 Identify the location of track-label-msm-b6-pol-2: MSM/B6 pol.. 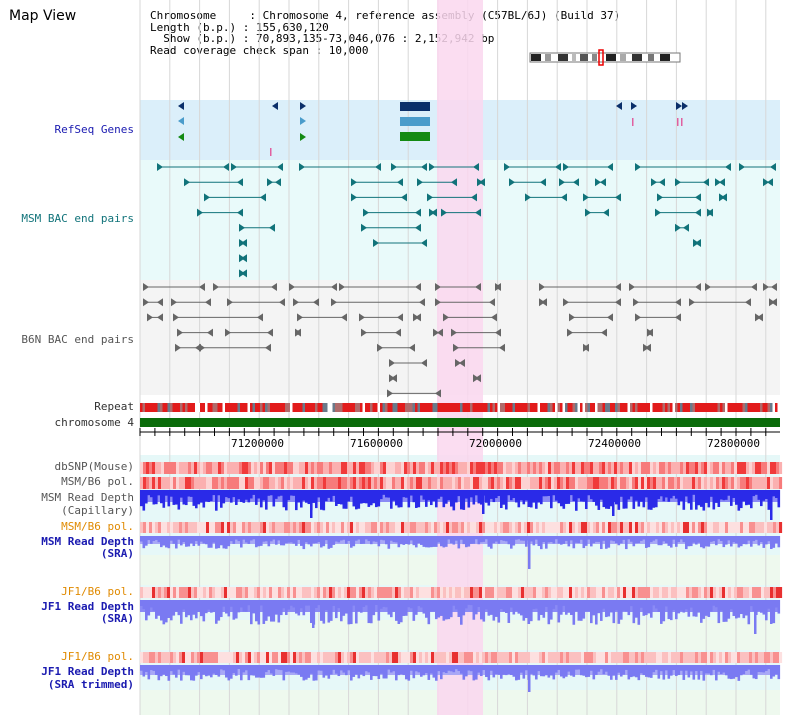
(97, 526).